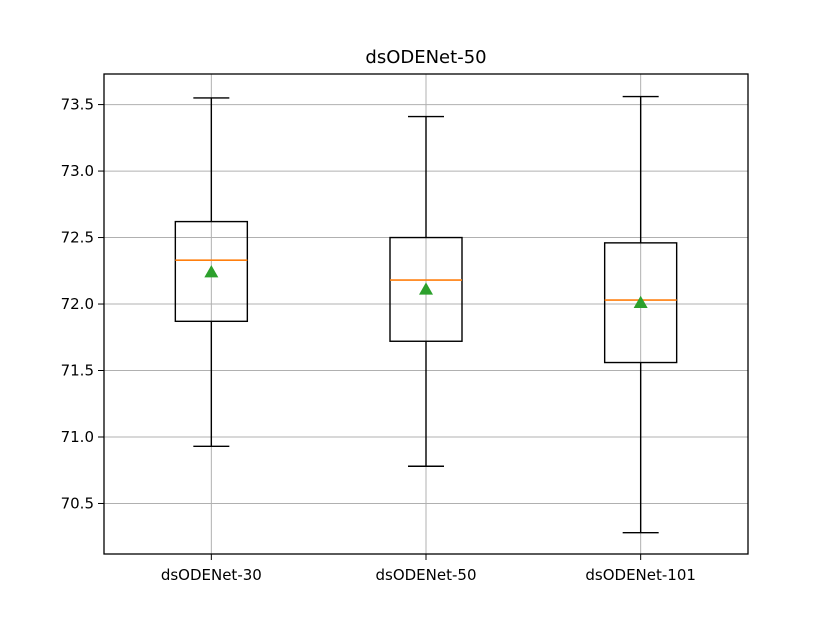 Image resolution: width=830 pixels, height=623 pixels. I want to click on y-tick-label: 72.5, so click(77, 238).